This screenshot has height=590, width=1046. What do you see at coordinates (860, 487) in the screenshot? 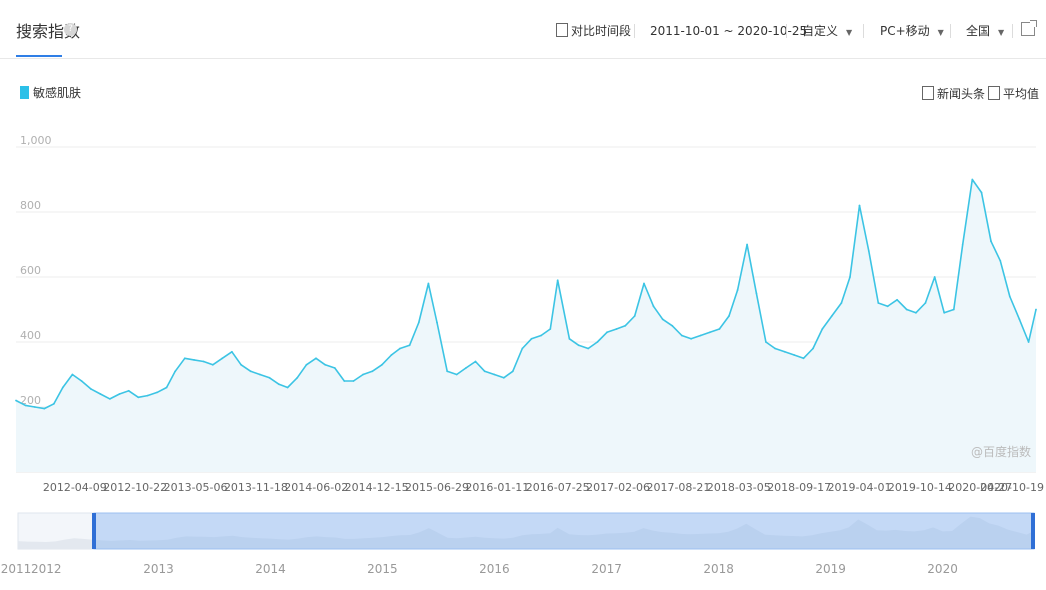
I see `x-tick-label: 2019-04-01` at bounding box center [860, 487].